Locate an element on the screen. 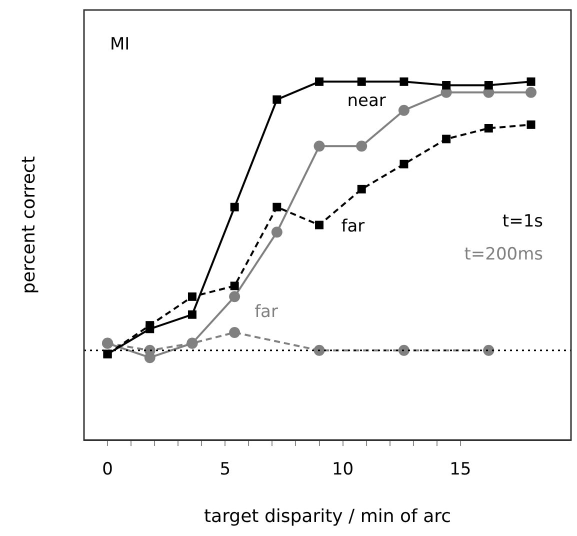 This screenshot has width=577, height=536. x-tick-label: 5 is located at coordinates (225, 470).